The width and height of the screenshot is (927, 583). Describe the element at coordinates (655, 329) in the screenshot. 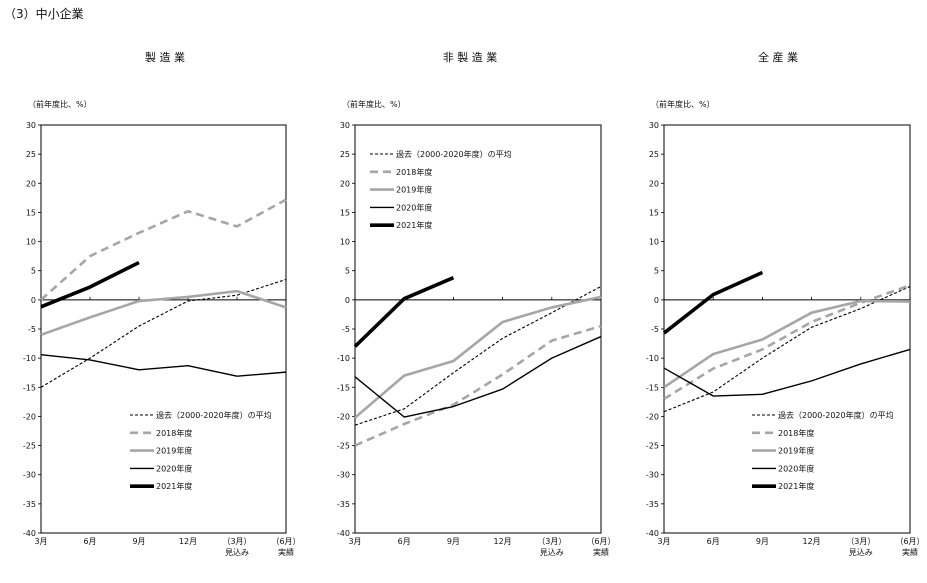

I see `y-tick-label: -5` at that location.